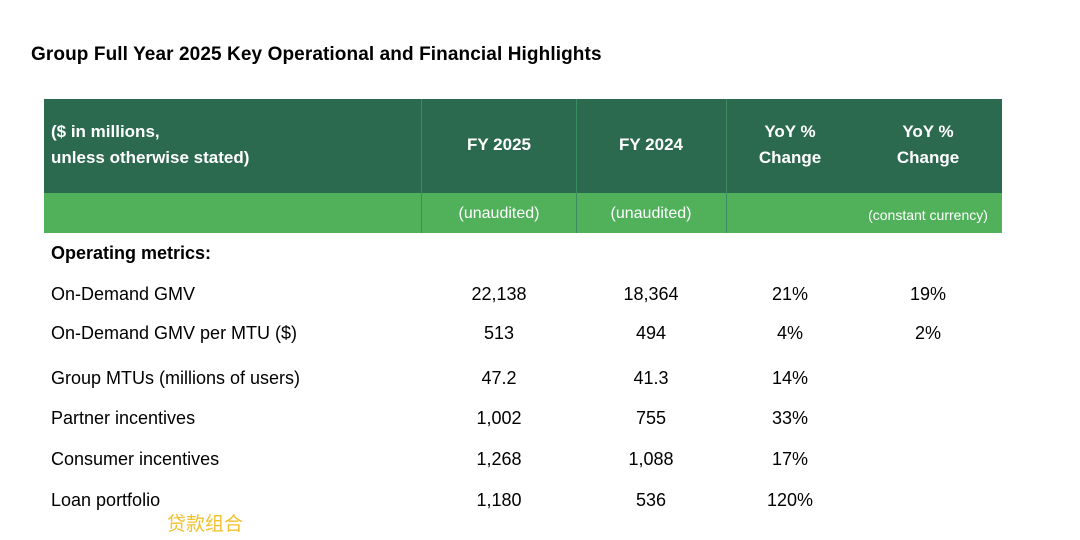 This screenshot has width=1080, height=540. I want to click on cell-fy2024: 494, so click(651, 333).